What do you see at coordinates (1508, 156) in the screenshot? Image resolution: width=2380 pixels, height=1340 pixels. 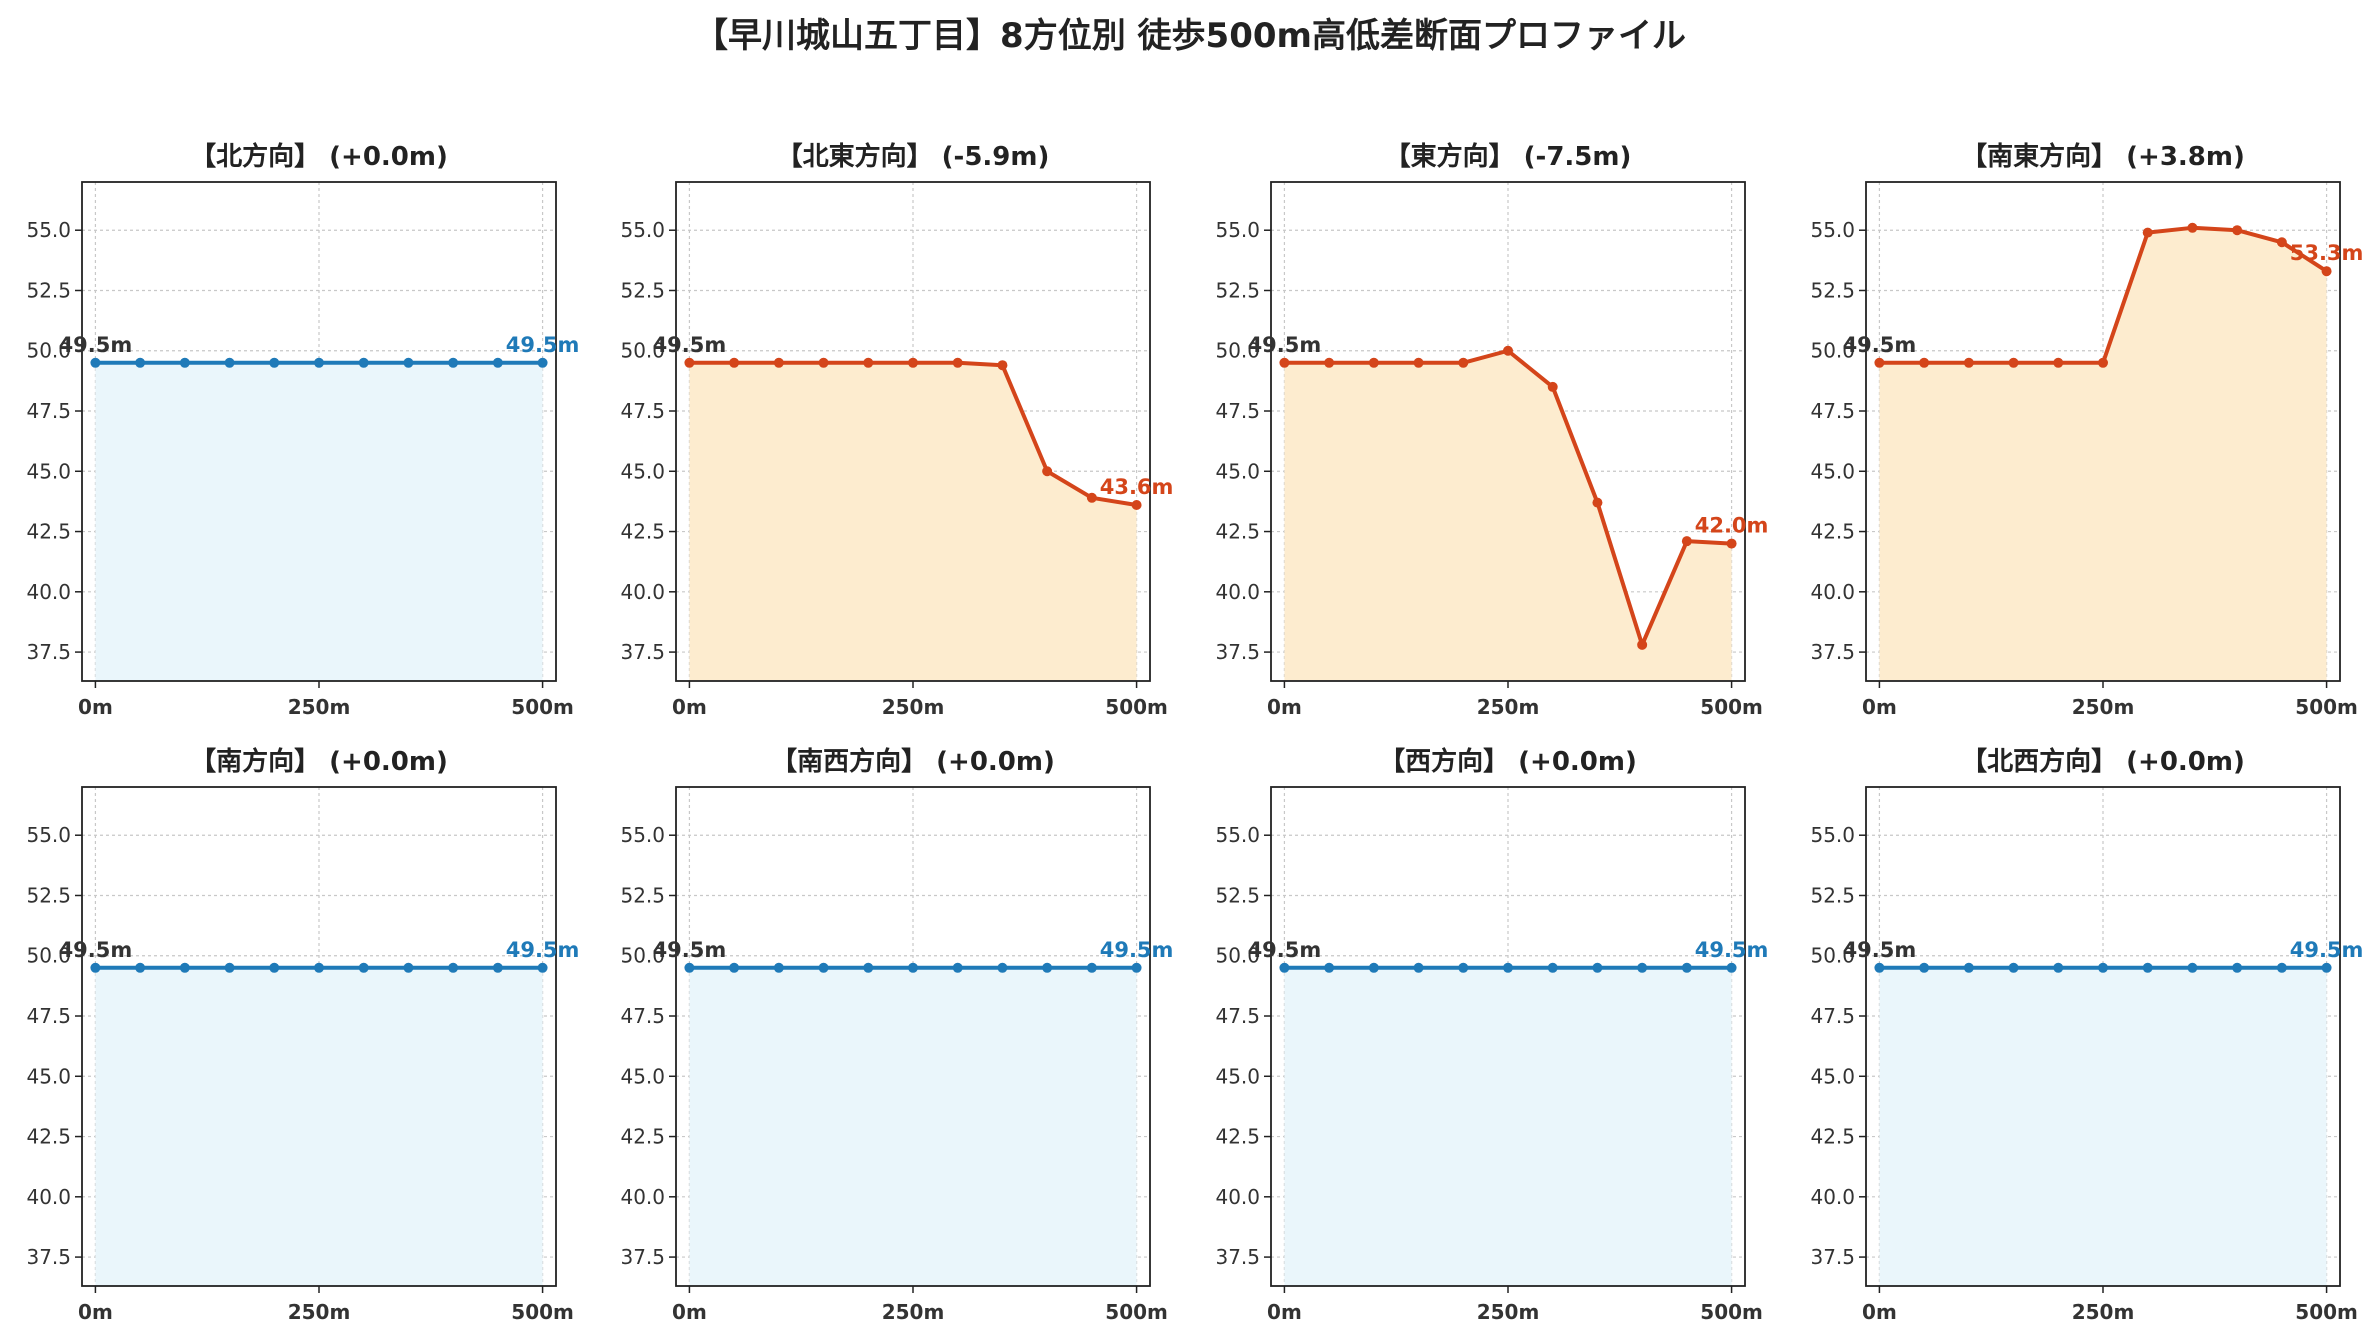 I see `panel-title: 【東方向】 (-7.5m)` at bounding box center [1508, 156].